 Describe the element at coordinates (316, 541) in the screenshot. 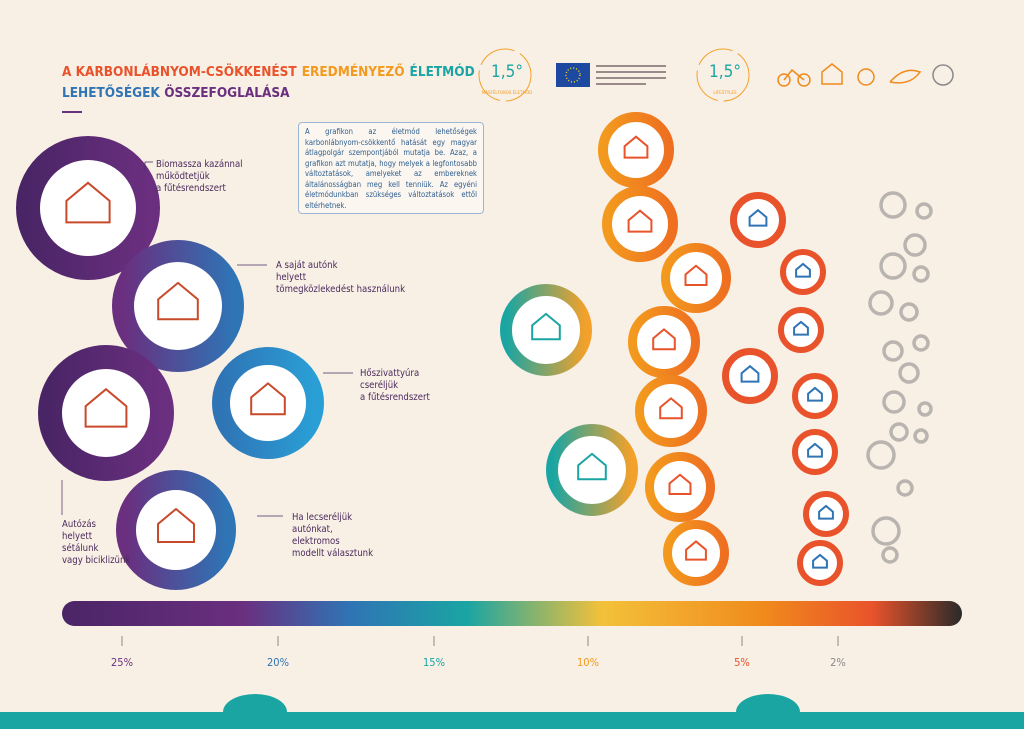

I see `label-line: elektromos` at that location.